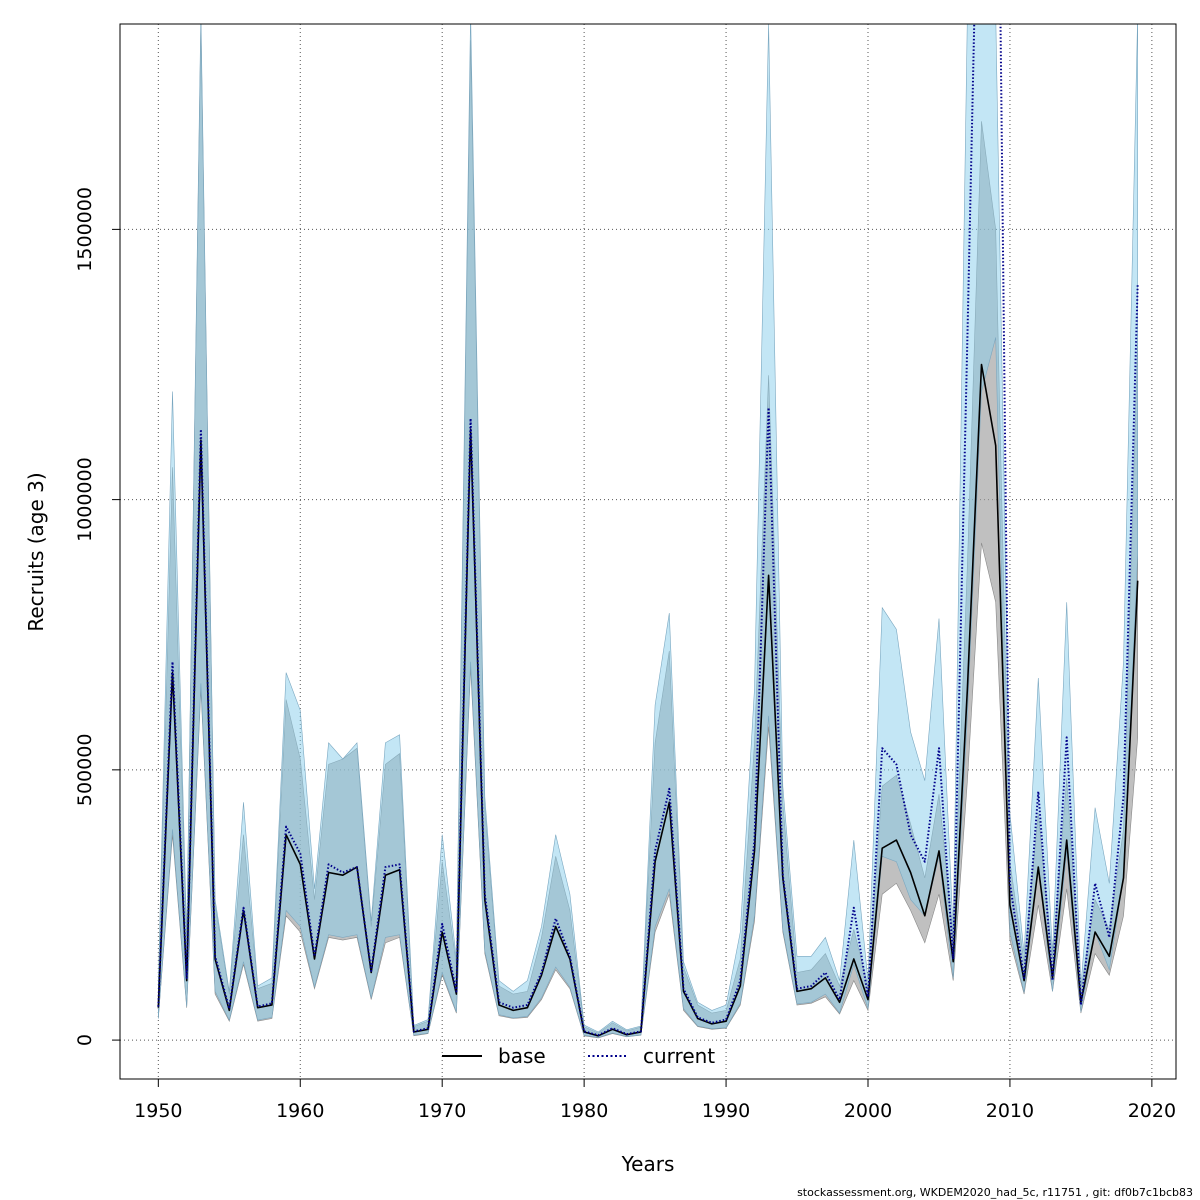  I want to click on x-tick-label: 1950, so click(158, 1111).